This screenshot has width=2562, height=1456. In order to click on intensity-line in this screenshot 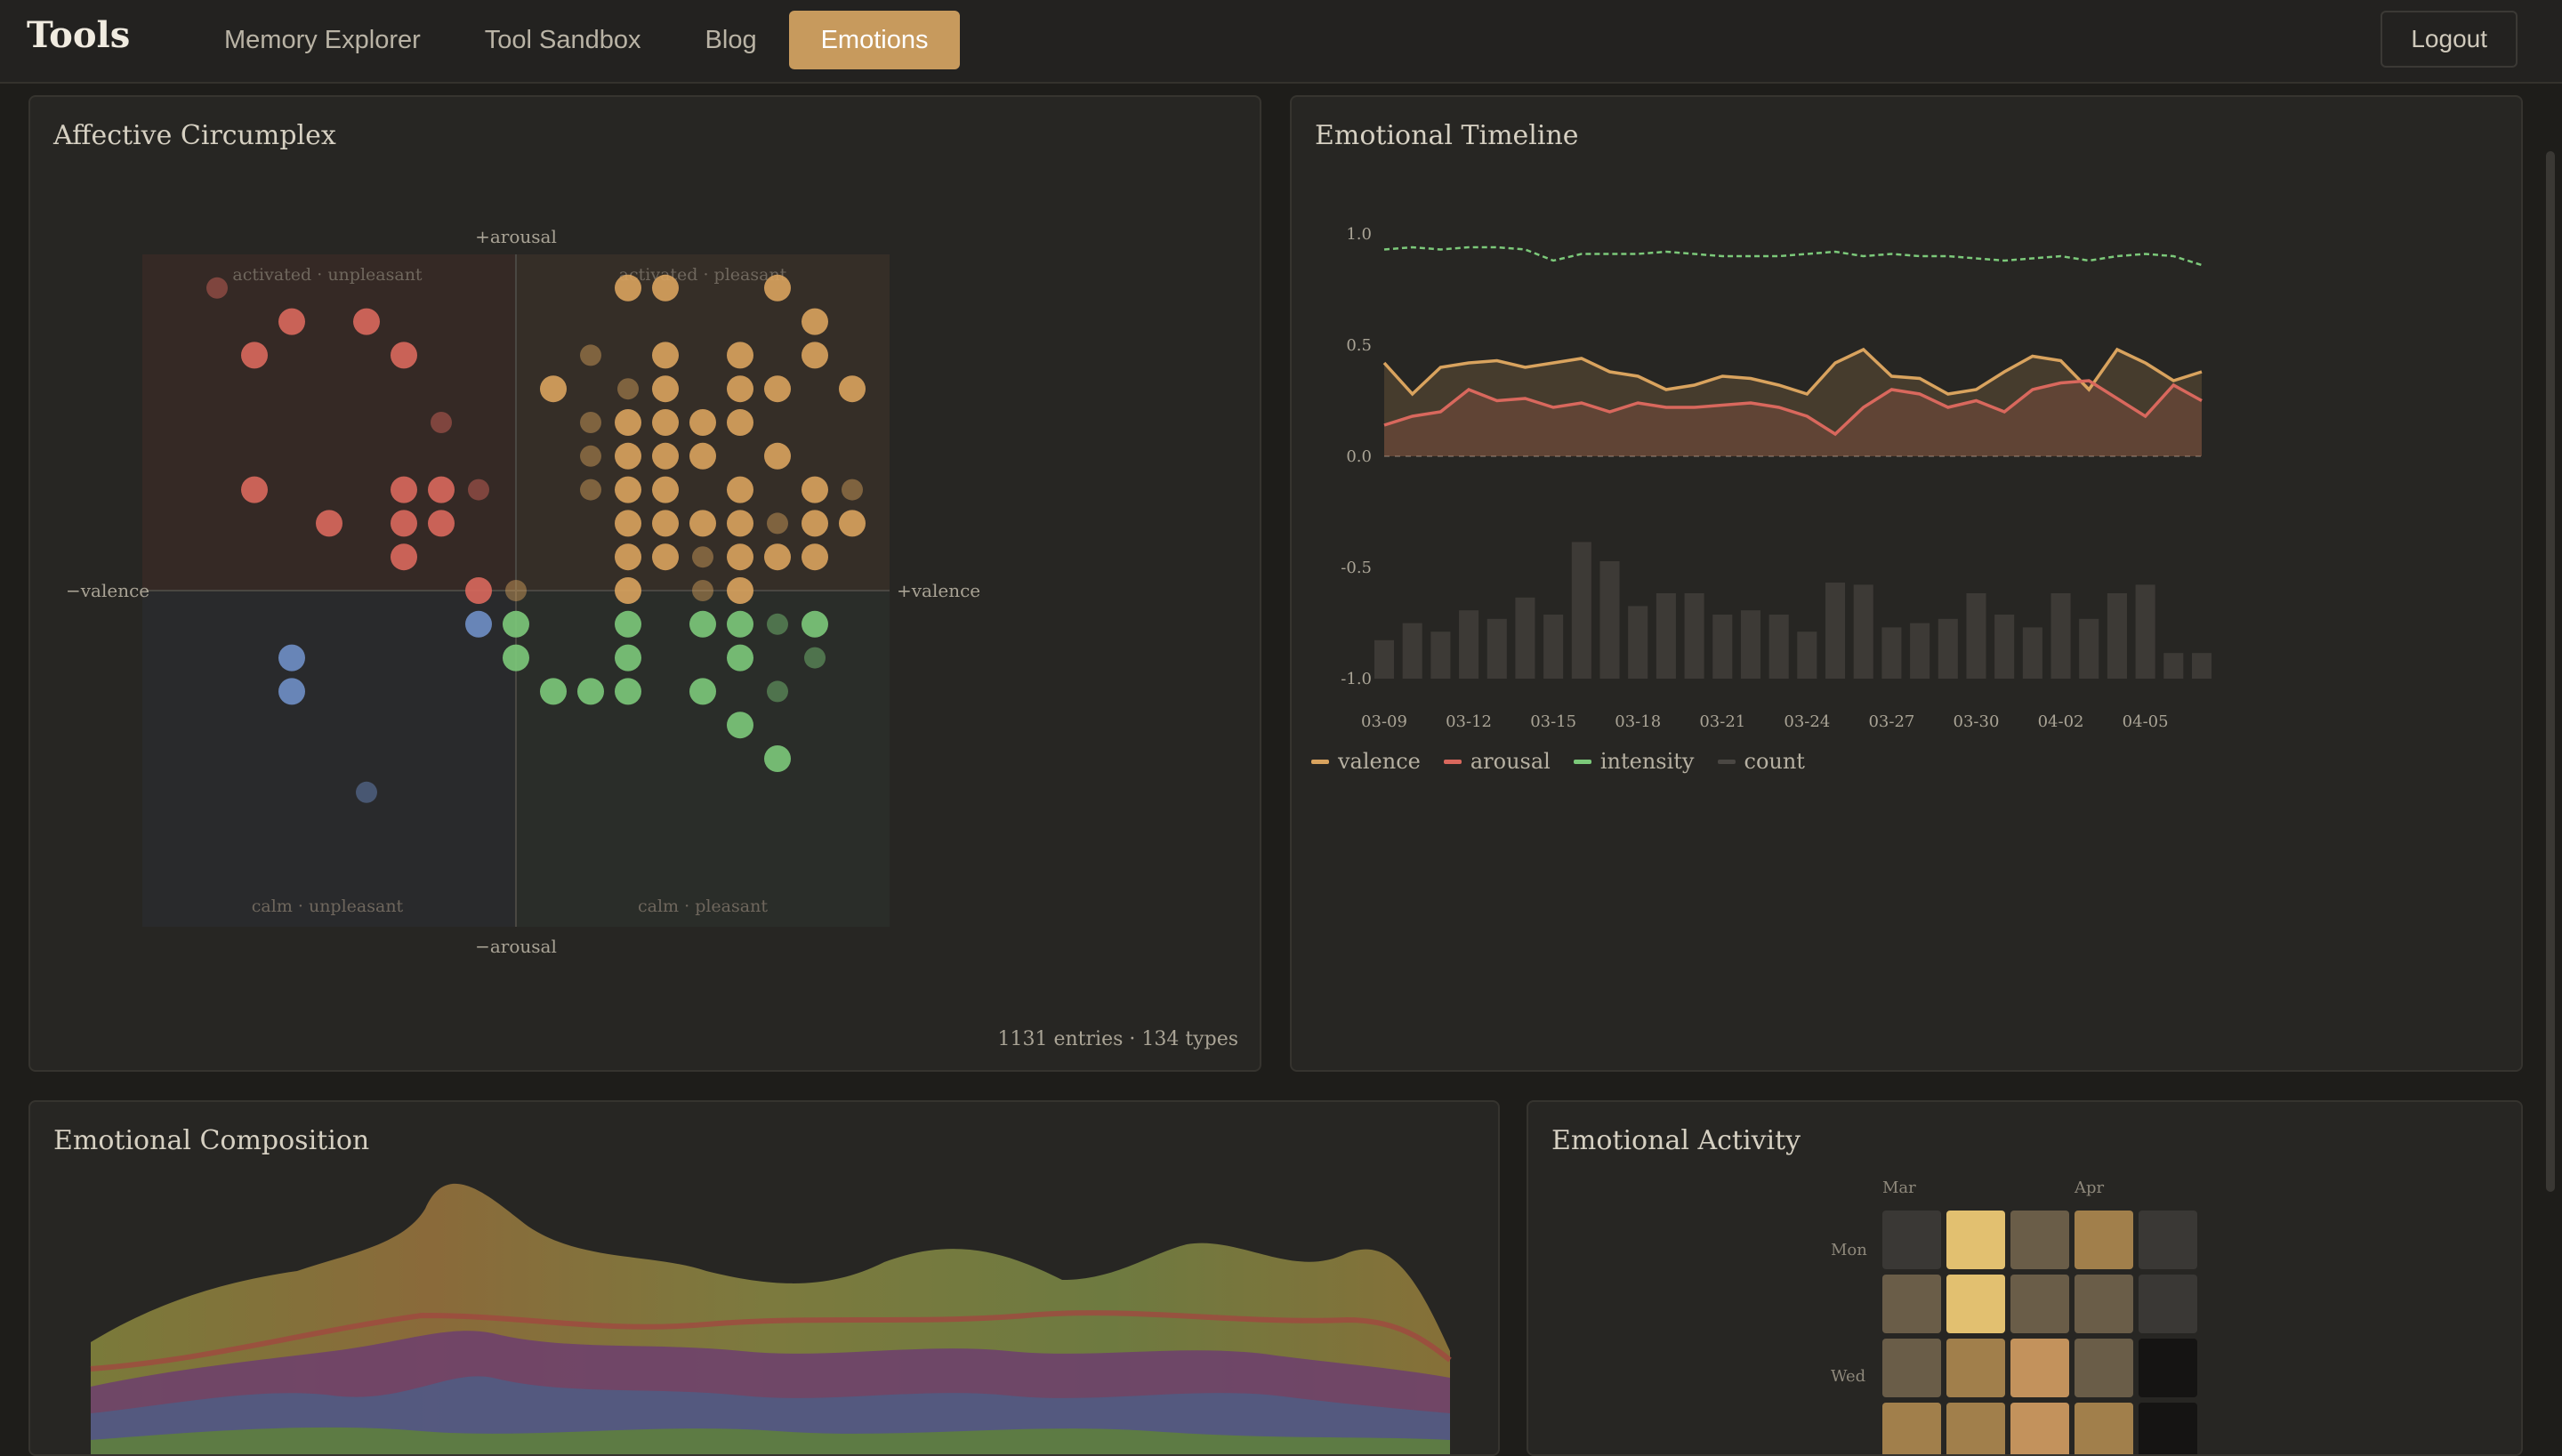, I will do `click(1793, 256)`.